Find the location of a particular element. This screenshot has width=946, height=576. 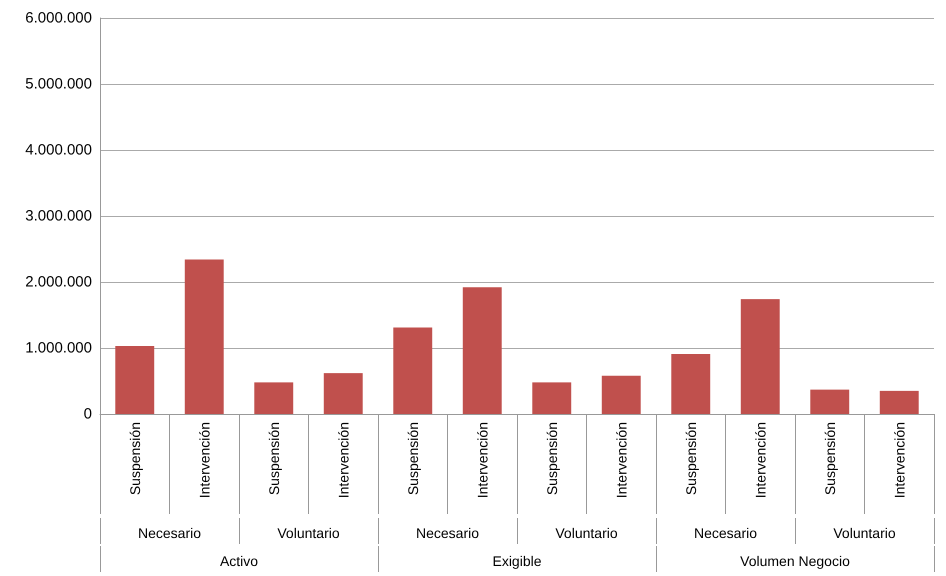

y-tick-label: 0 is located at coordinates (88, 414).